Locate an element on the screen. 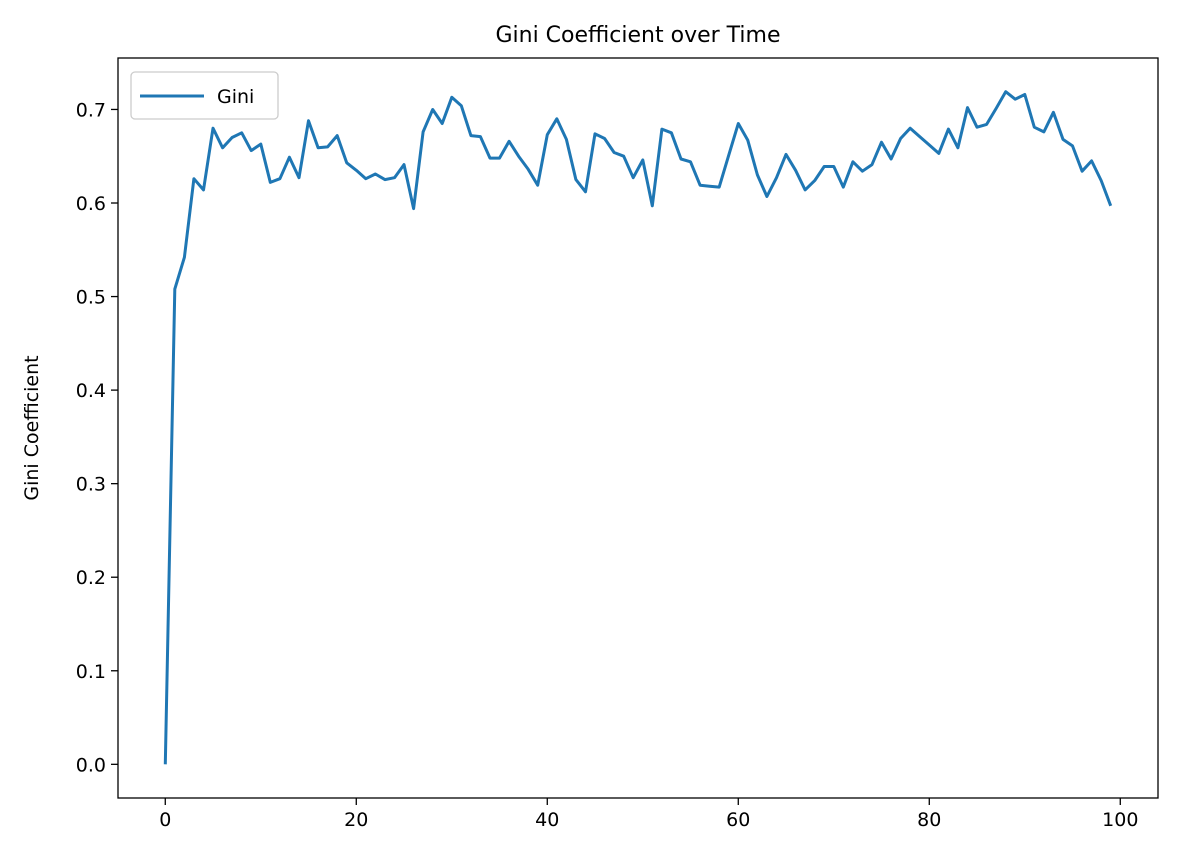 This screenshot has width=1177, height=862. x-tick-label: 100 is located at coordinates (1120, 820).